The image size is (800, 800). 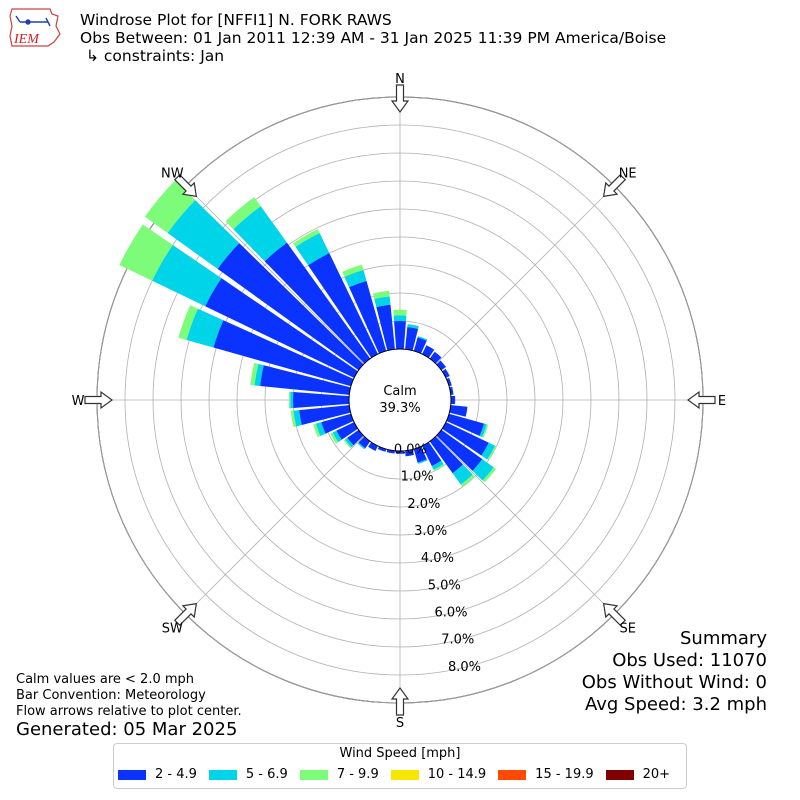 I want to click on summary-obs-used: Obs Used: 11070, so click(x=689, y=660).